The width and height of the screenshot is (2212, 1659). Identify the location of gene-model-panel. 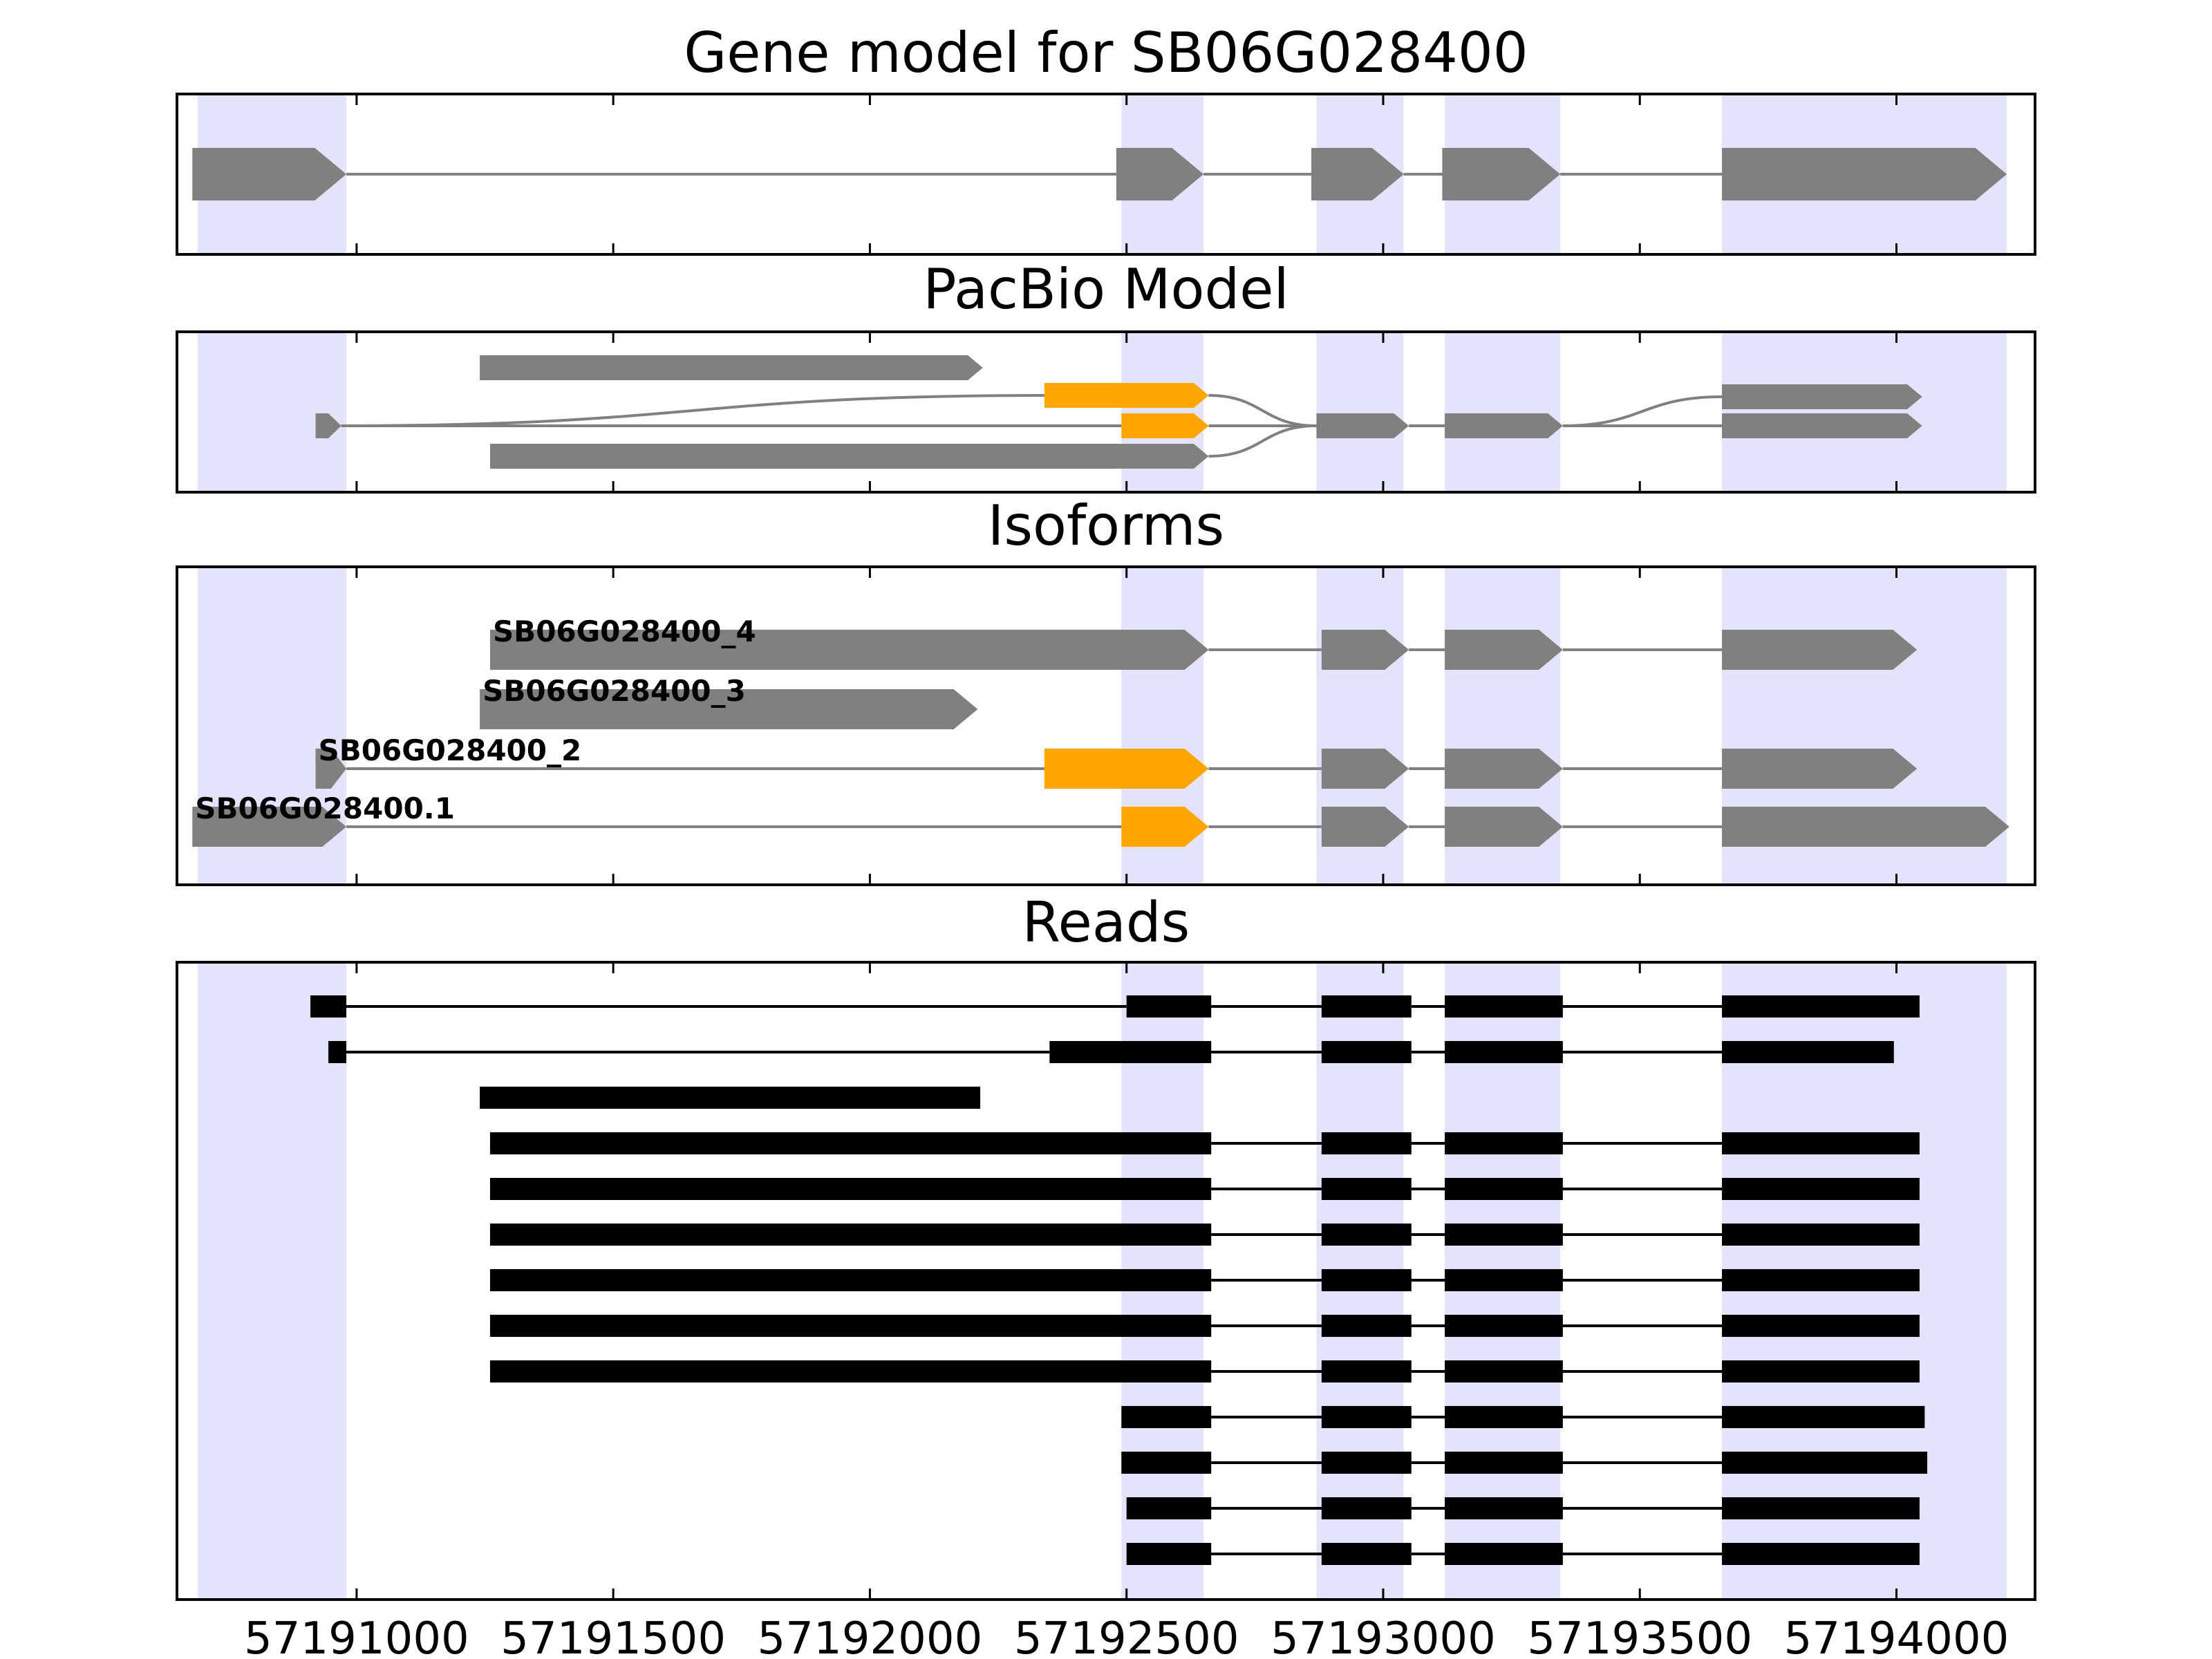
(1106, 174).